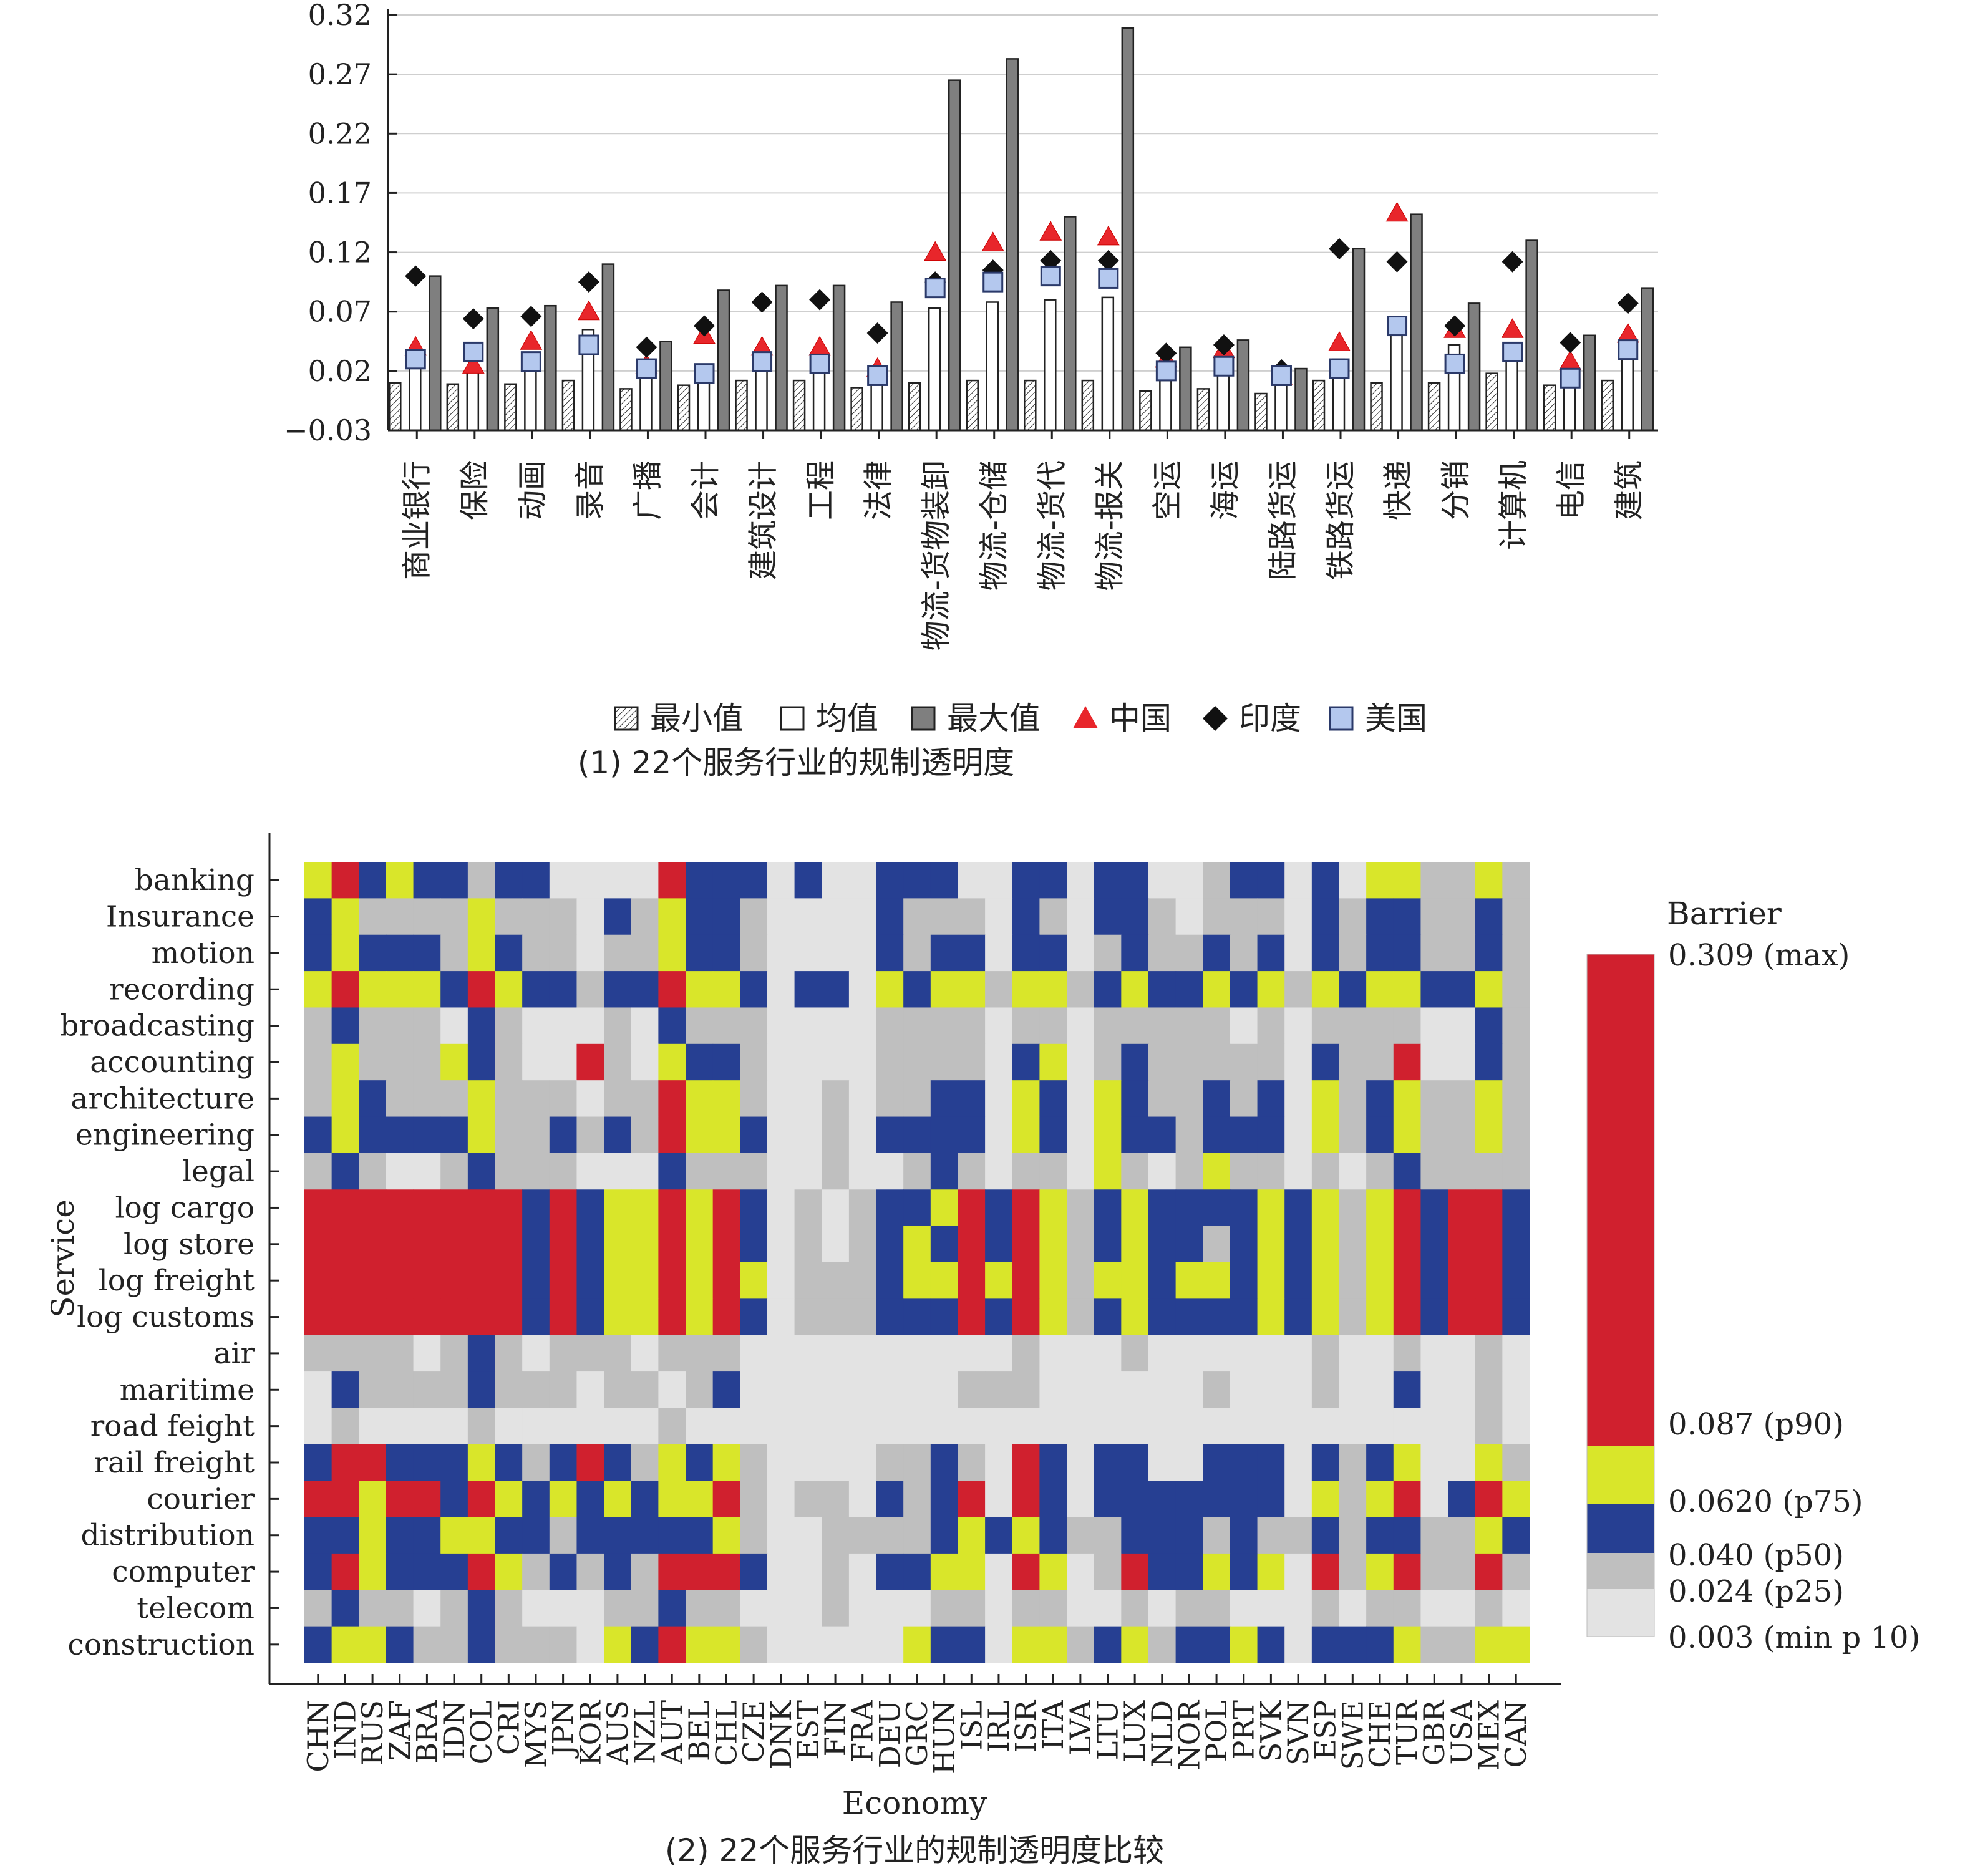 The height and width of the screenshot is (1876, 1965). Describe the element at coordinates (1162, 1733) in the screenshot. I see `column-label: NLD` at that location.